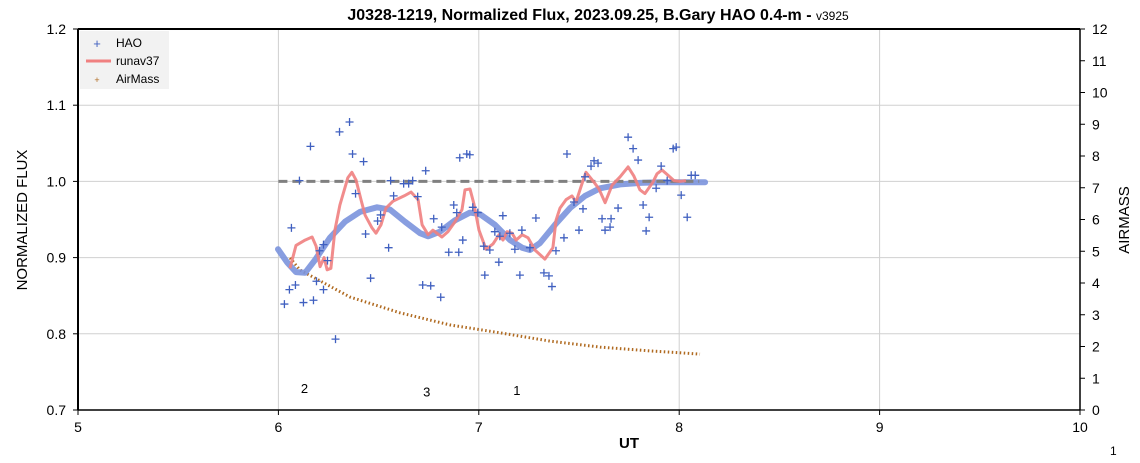  I want to click on y2-tick-label: 12, so click(1100, 29).